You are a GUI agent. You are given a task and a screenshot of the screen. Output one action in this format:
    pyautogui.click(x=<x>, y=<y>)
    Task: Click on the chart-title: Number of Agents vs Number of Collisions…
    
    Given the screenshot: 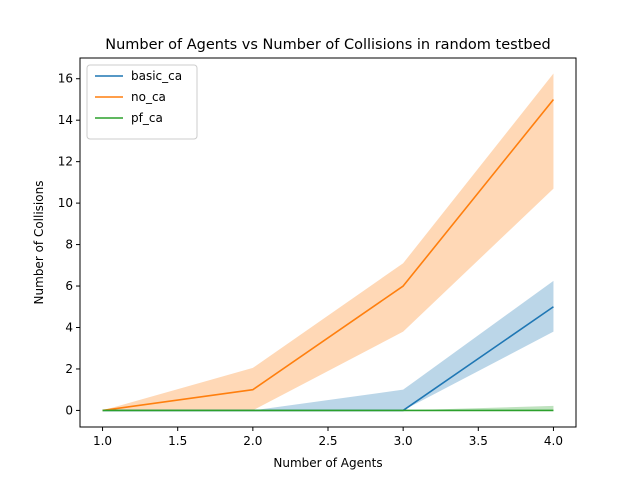 What is the action you would take?
    pyautogui.click(x=327, y=45)
    